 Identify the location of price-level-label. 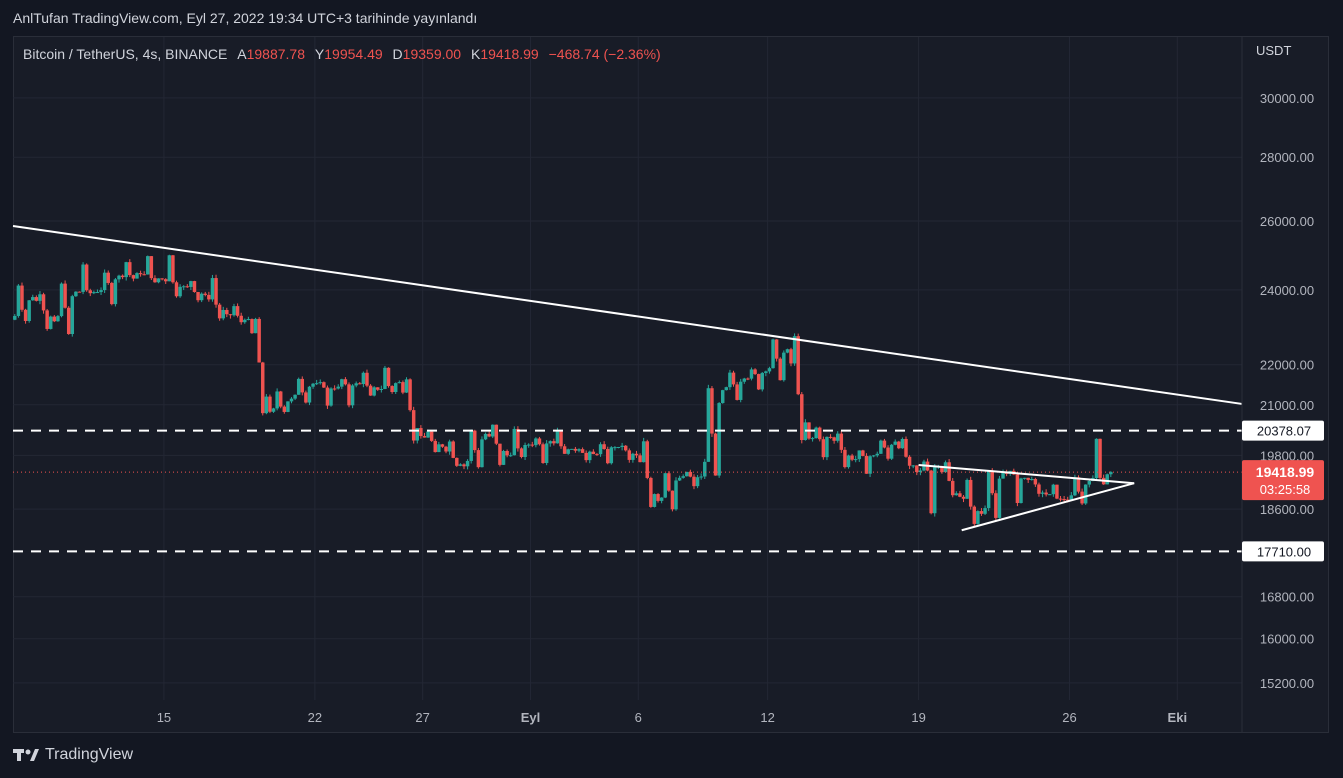
(1283, 430).